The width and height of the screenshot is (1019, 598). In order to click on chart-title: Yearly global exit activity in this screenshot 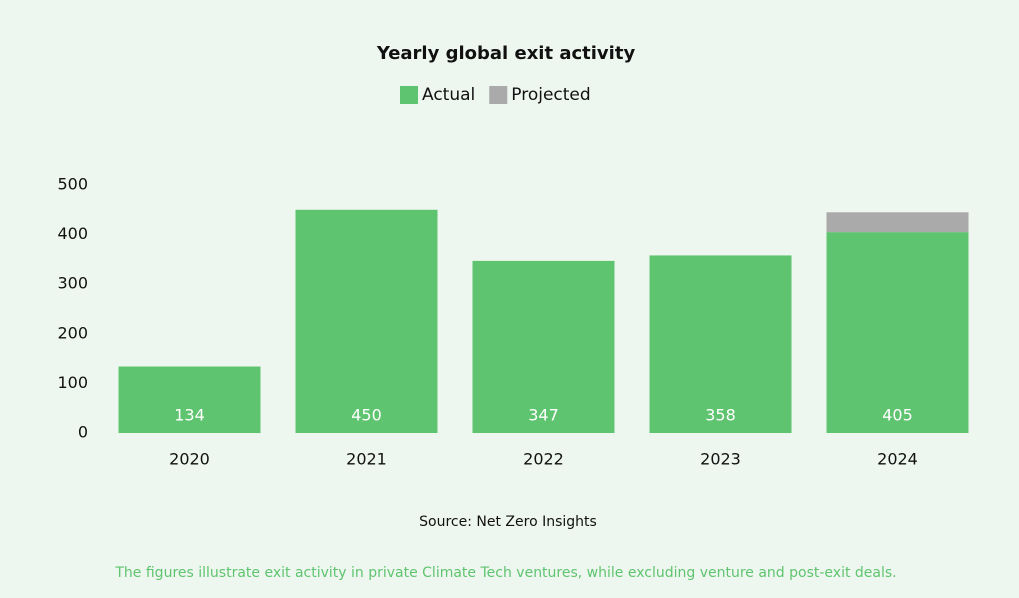, I will do `click(506, 53)`.